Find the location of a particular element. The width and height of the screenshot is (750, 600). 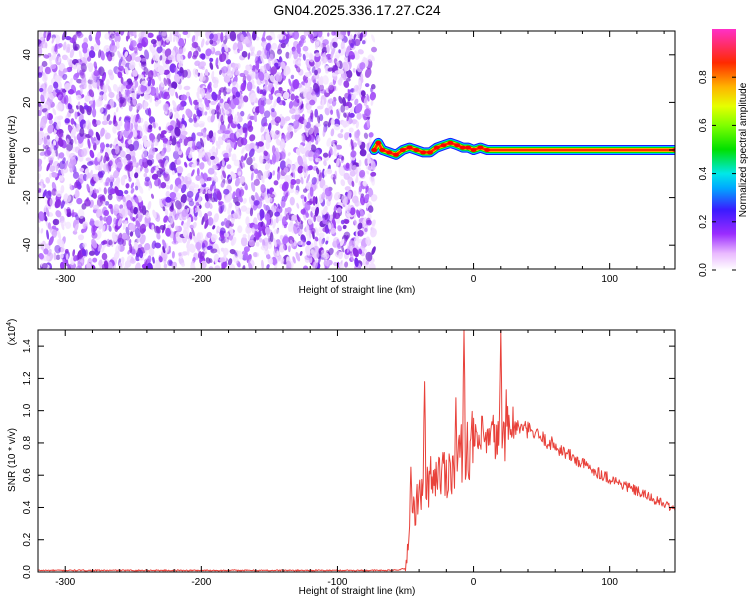

snr-x-axis-label: Height of straight line (km) is located at coordinates (357, 591).